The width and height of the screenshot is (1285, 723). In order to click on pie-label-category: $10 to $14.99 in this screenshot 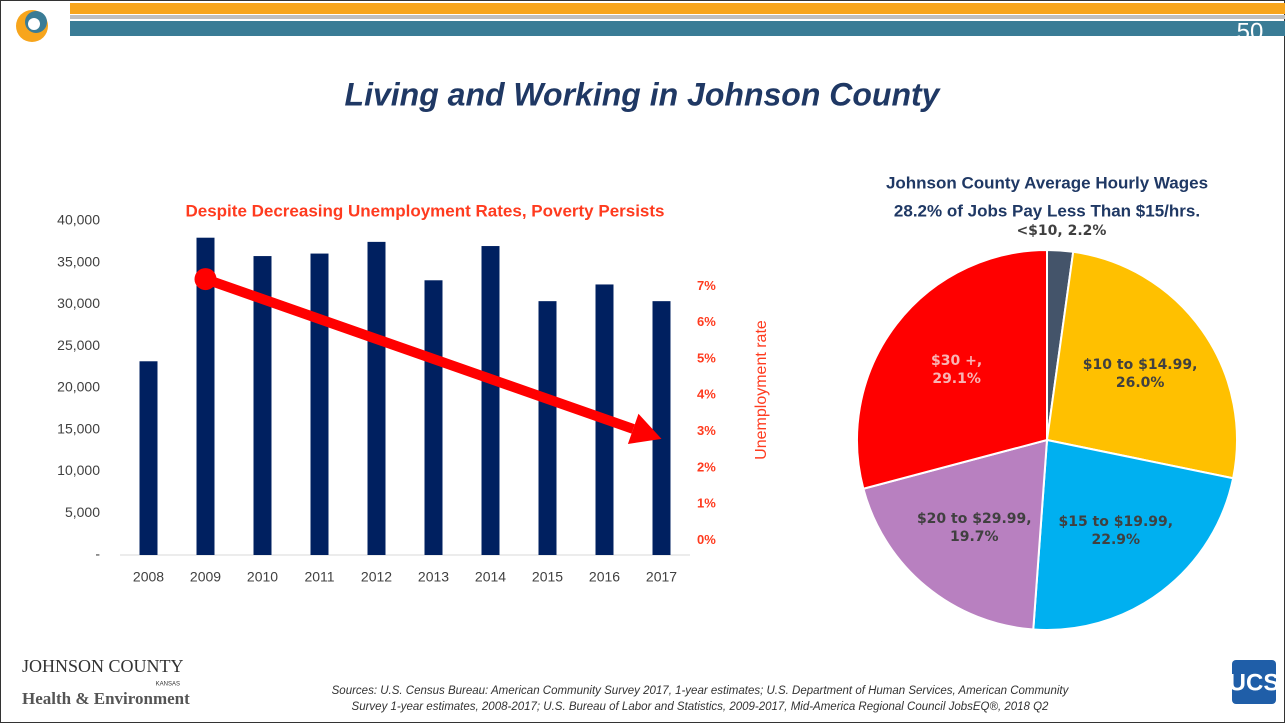, I will do `click(1140, 365)`.